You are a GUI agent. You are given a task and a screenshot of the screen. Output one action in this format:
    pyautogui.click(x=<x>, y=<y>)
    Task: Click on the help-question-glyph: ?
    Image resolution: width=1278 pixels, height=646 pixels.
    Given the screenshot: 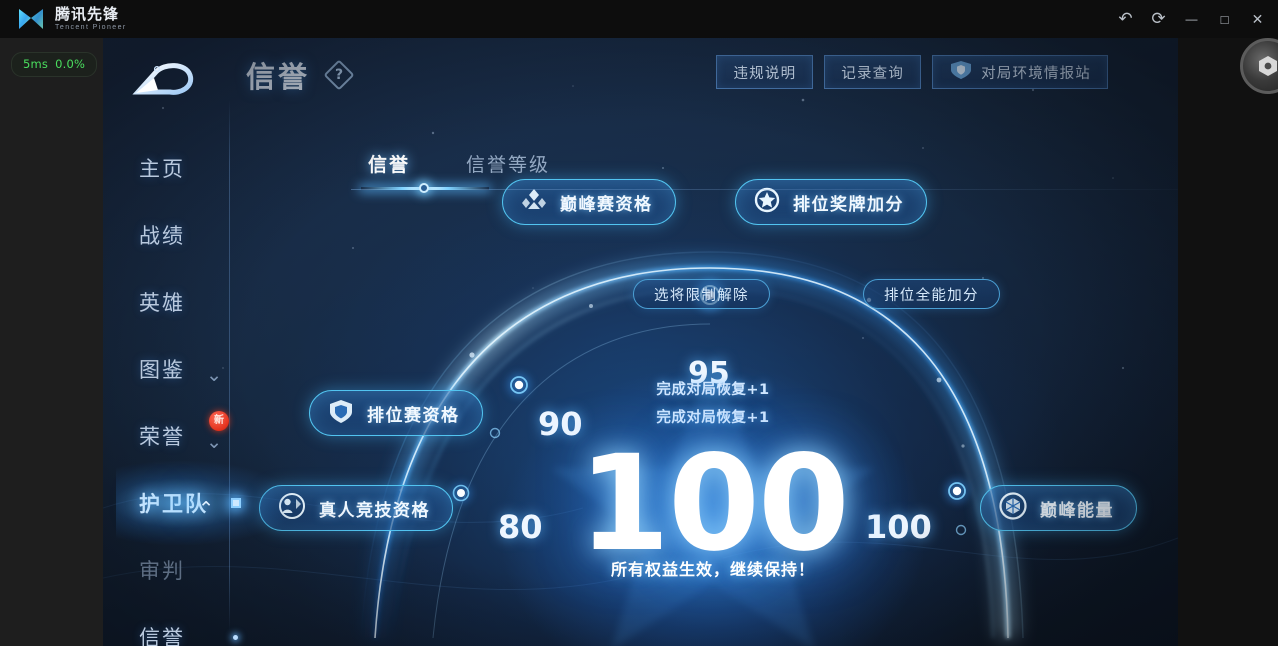 What is the action you would take?
    pyautogui.click(x=339, y=75)
    